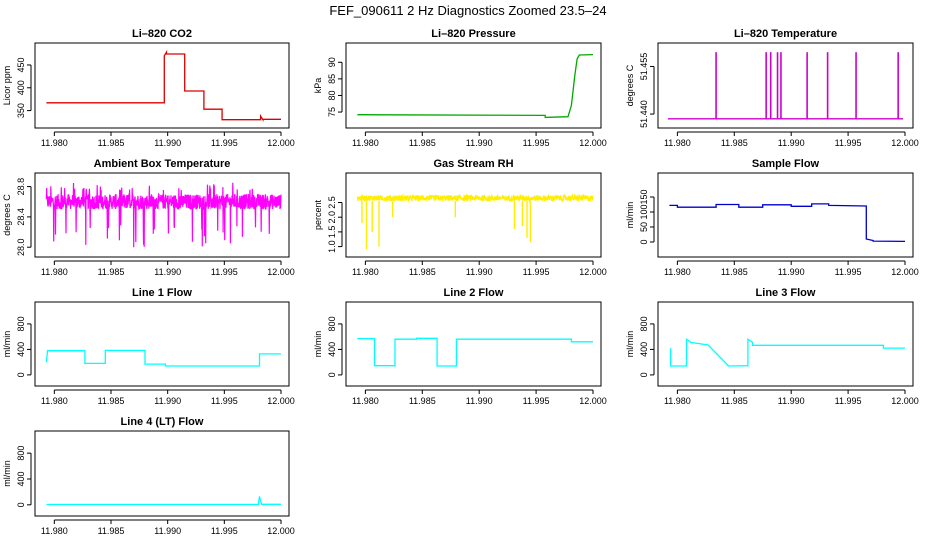 This screenshot has height=540, width=936. Describe the element at coordinates (7, 86) in the screenshot. I see `y-axis-label: Licor ppm` at that location.